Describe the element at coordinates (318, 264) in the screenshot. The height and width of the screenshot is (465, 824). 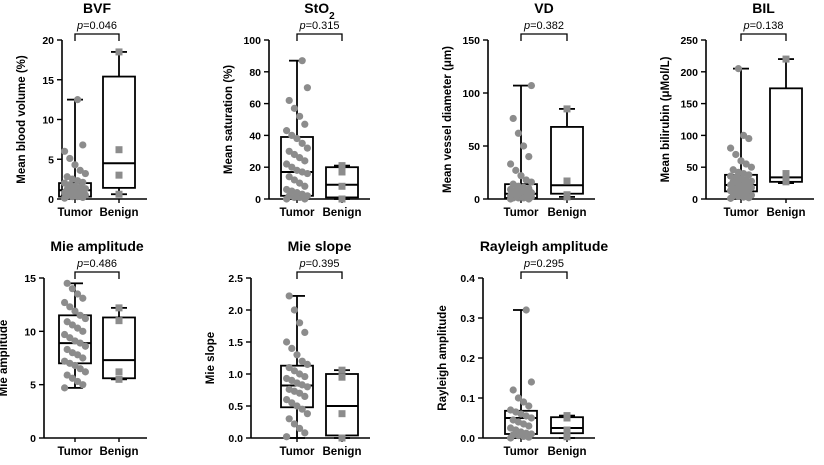
I see `p-value-label: p=0.395` at that location.